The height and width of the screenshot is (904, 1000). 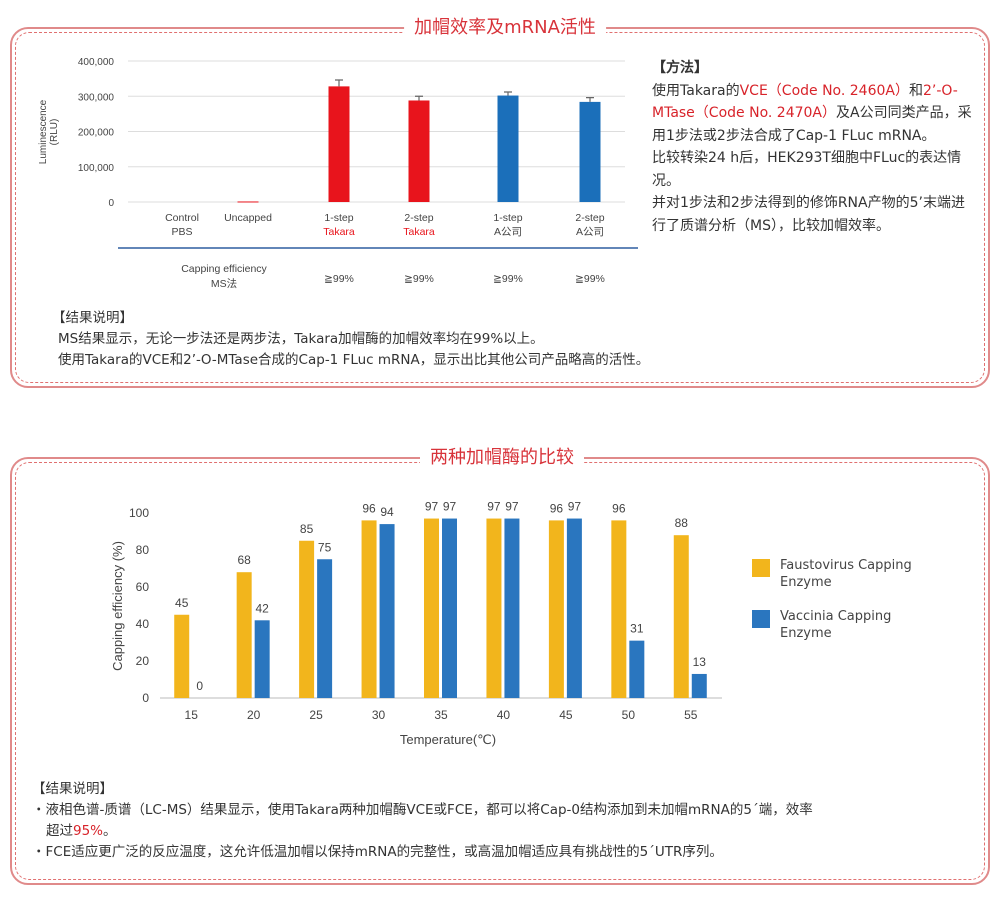 What do you see at coordinates (325, 547) in the screenshot?
I see `data-label: 75` at bounding box center [325, 547].